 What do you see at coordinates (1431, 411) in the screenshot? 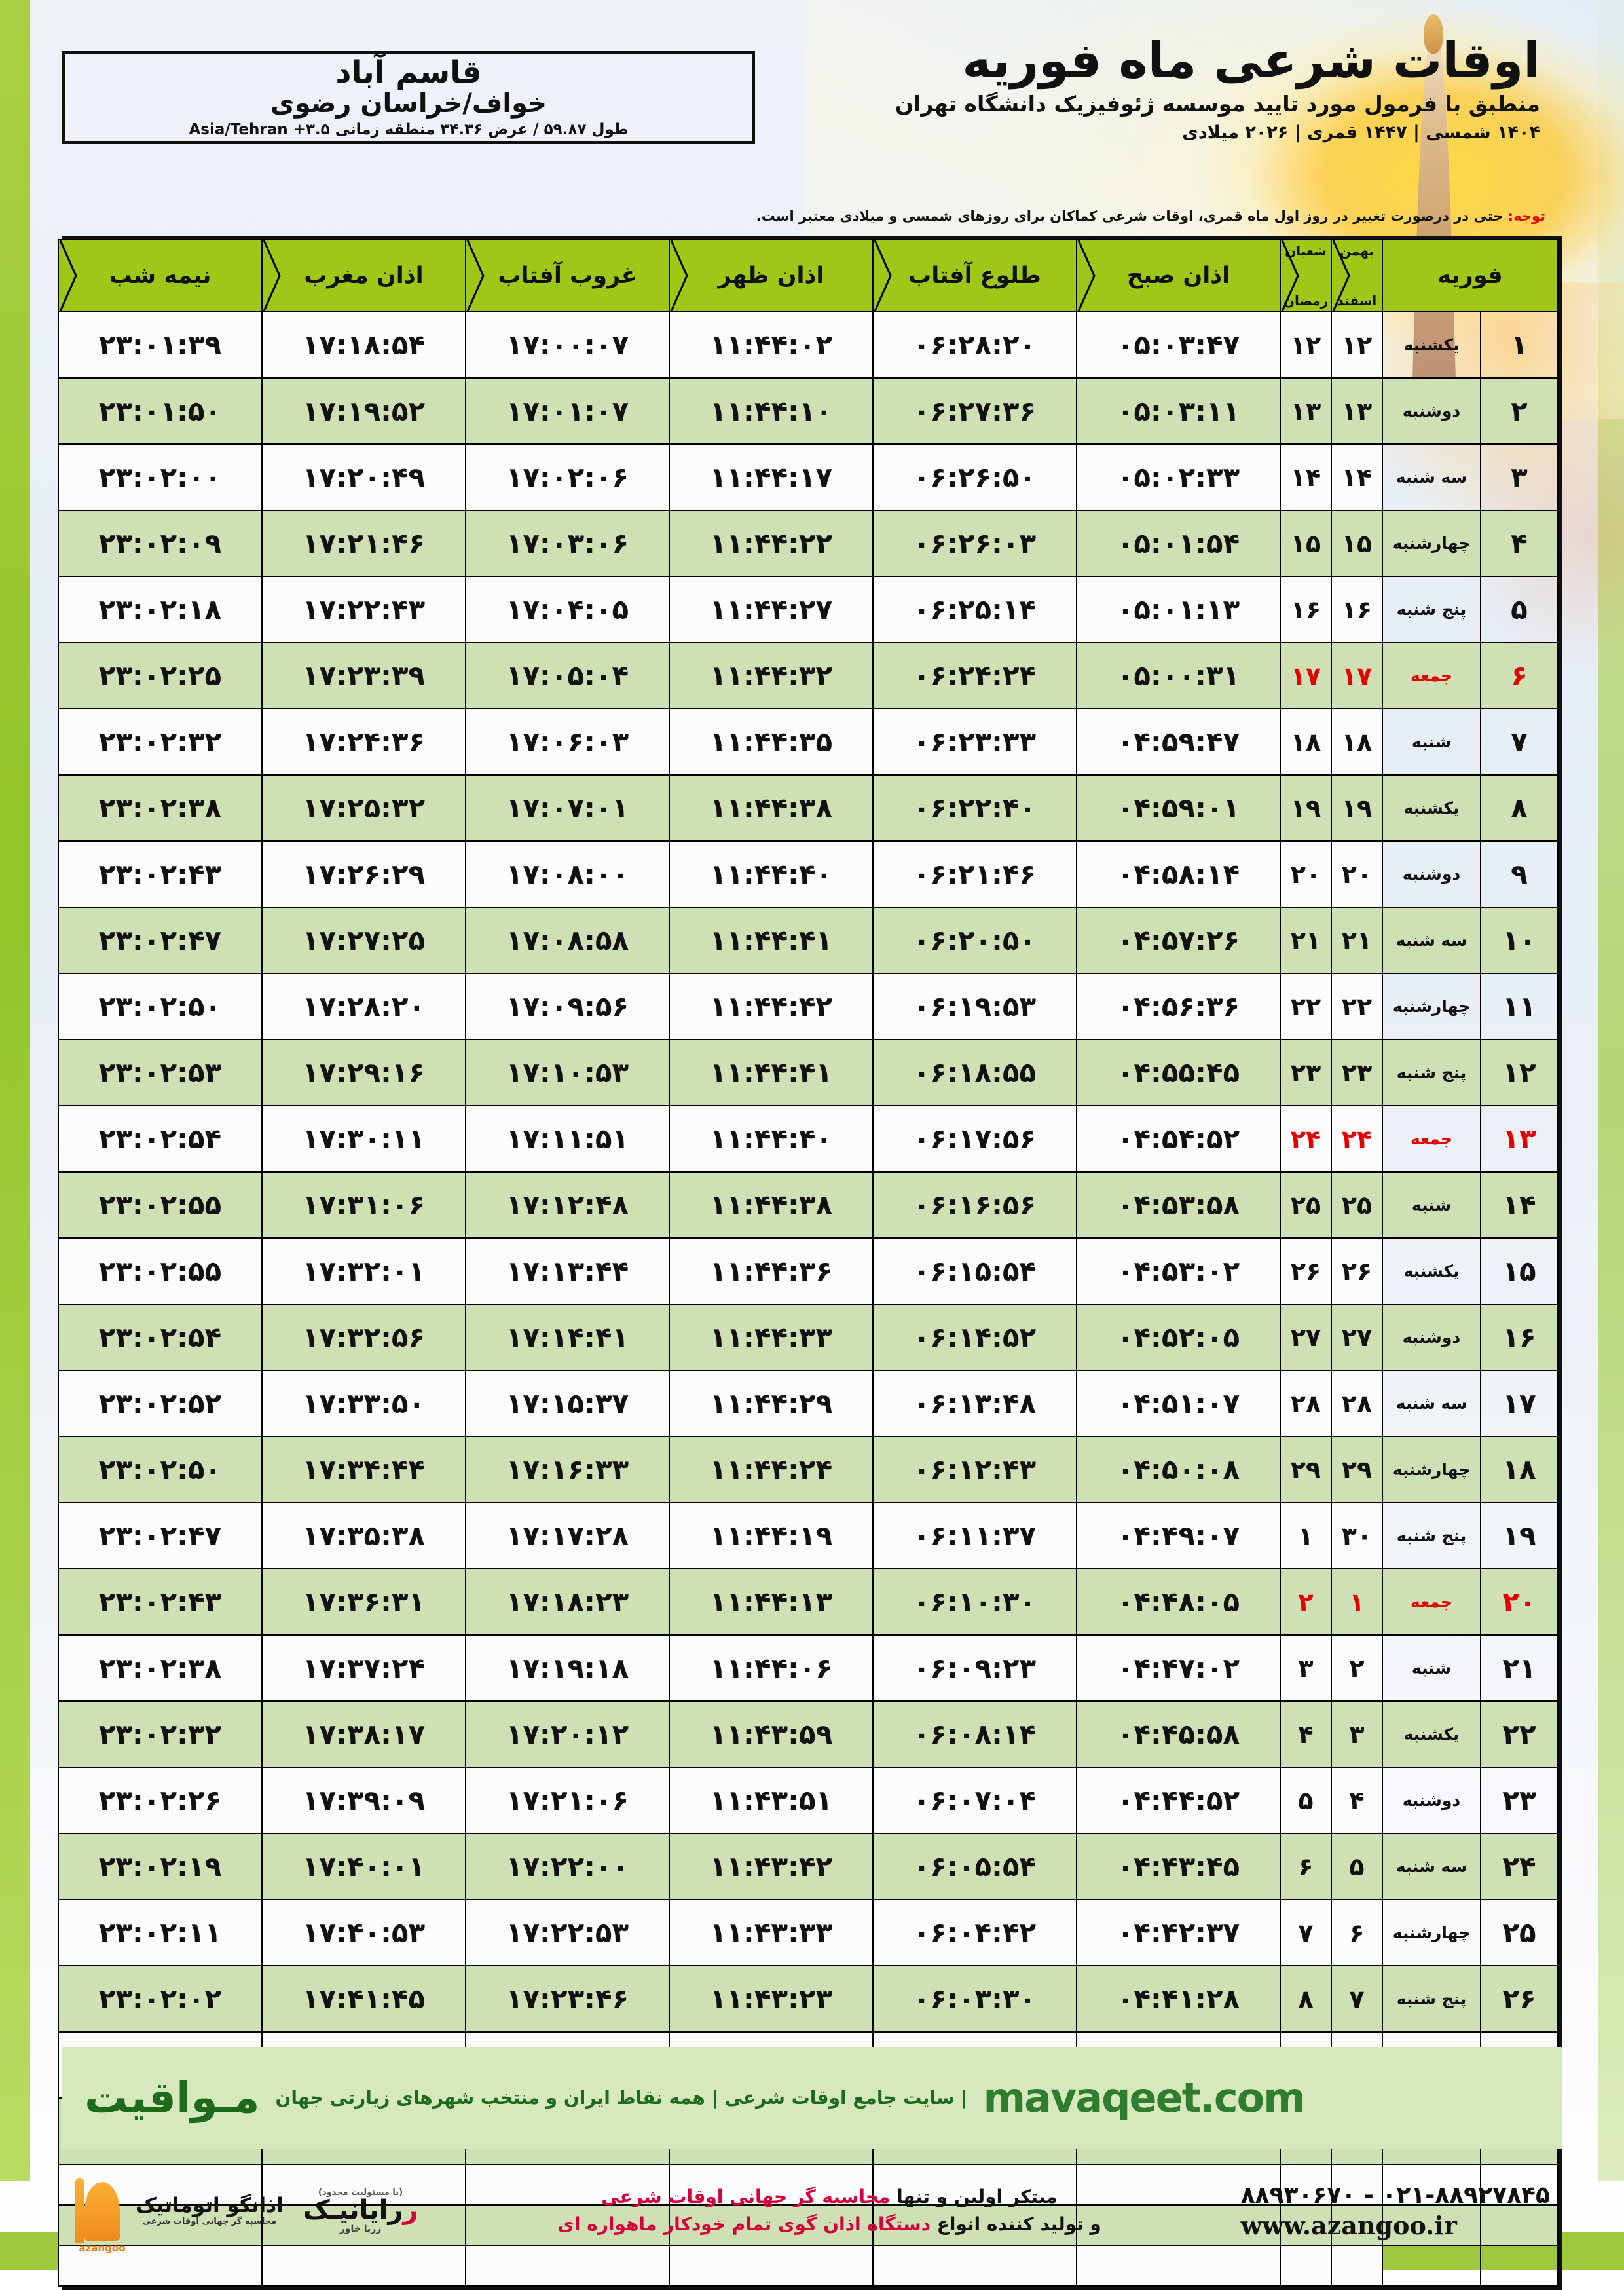
I see `cell-weekday: دوشنبه` at bounding box center [1431, 411].